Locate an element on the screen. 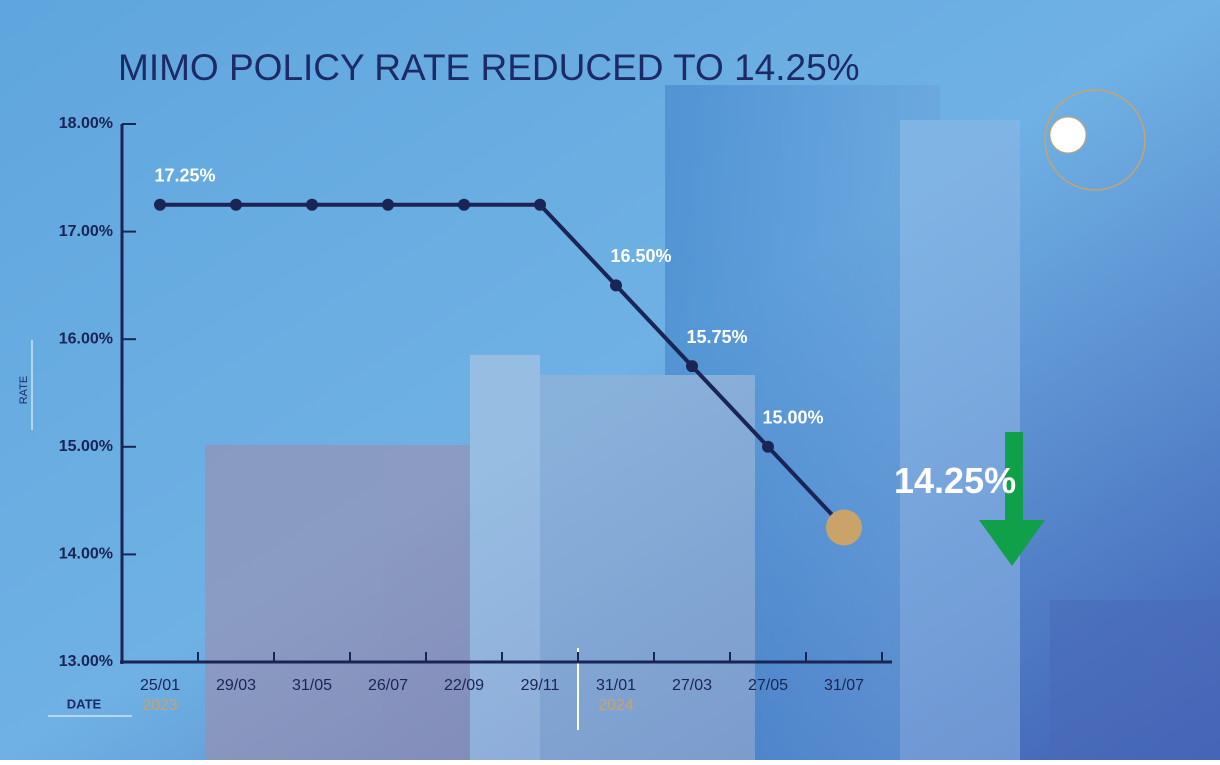 The image size is (1220, 765). arrow-shaft is located at coordinates (1014, 476).